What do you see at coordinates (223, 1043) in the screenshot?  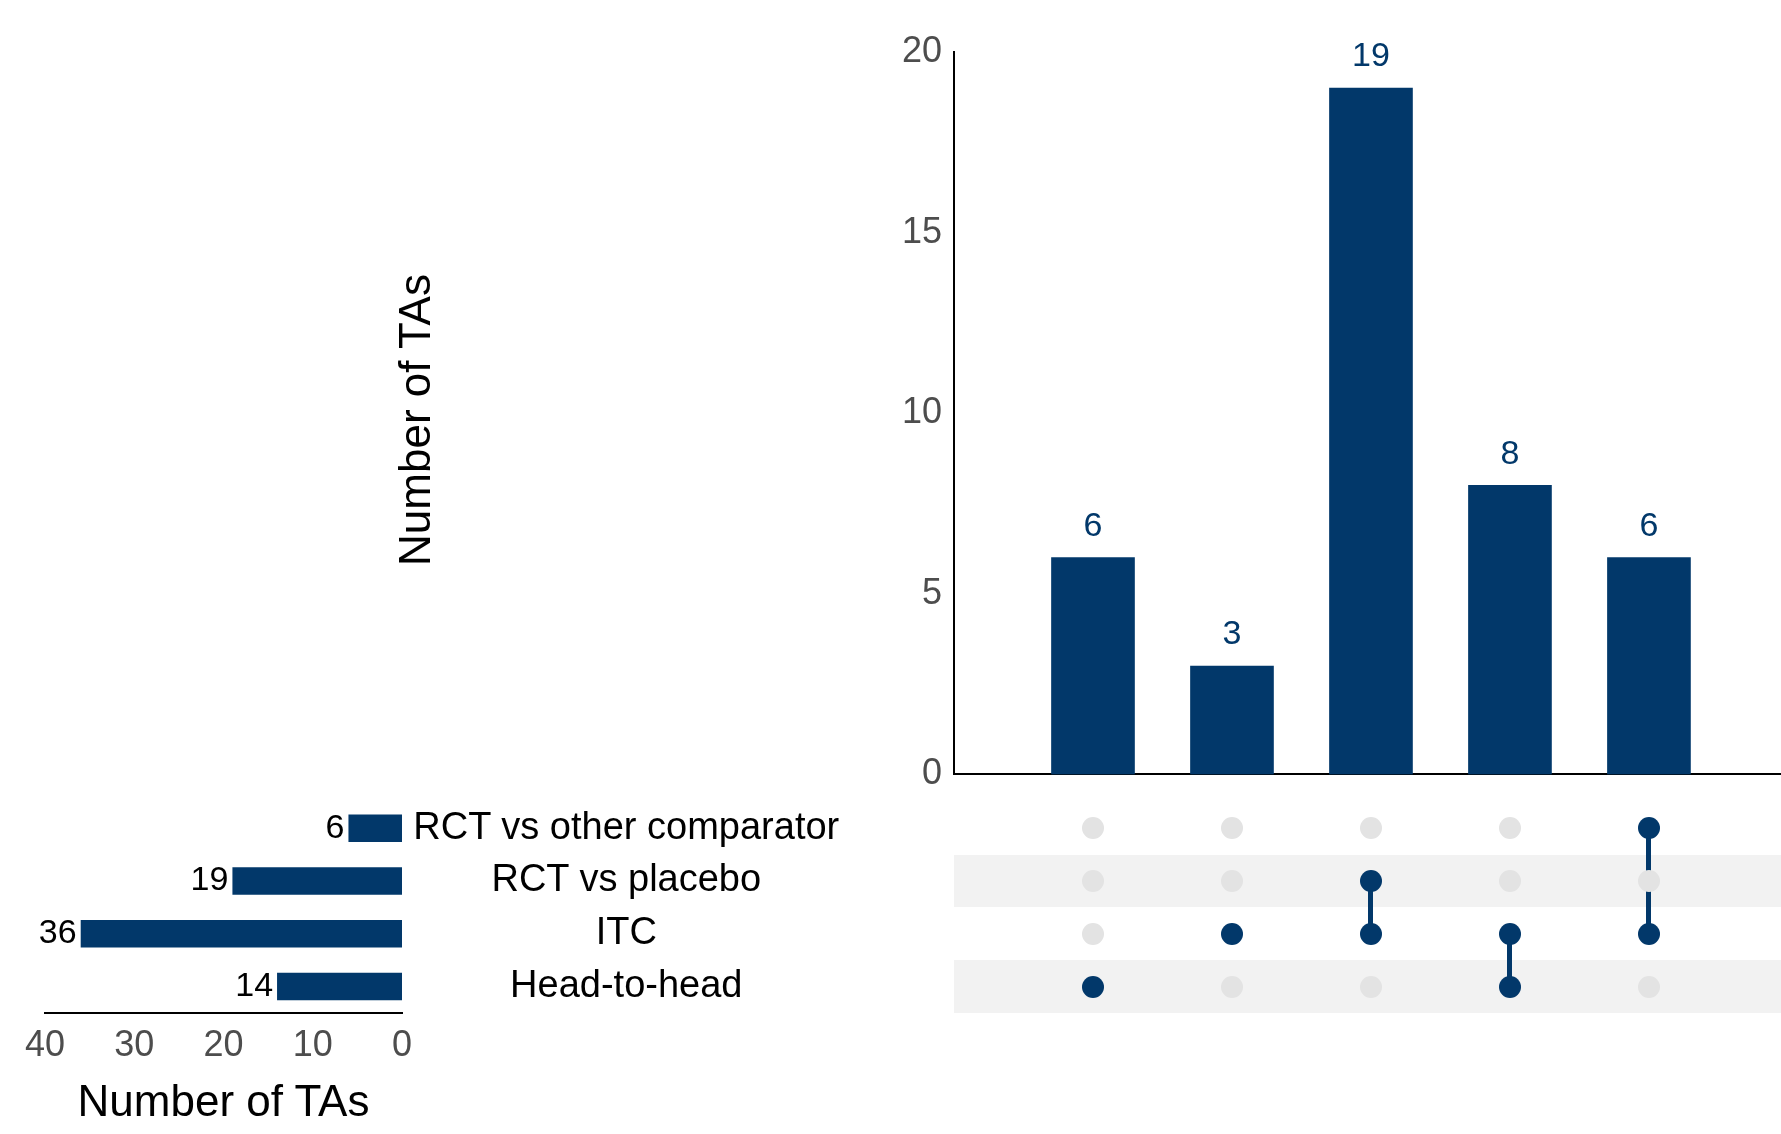 I see `x-tick-label: 20` at bounding box center [223, 1043].